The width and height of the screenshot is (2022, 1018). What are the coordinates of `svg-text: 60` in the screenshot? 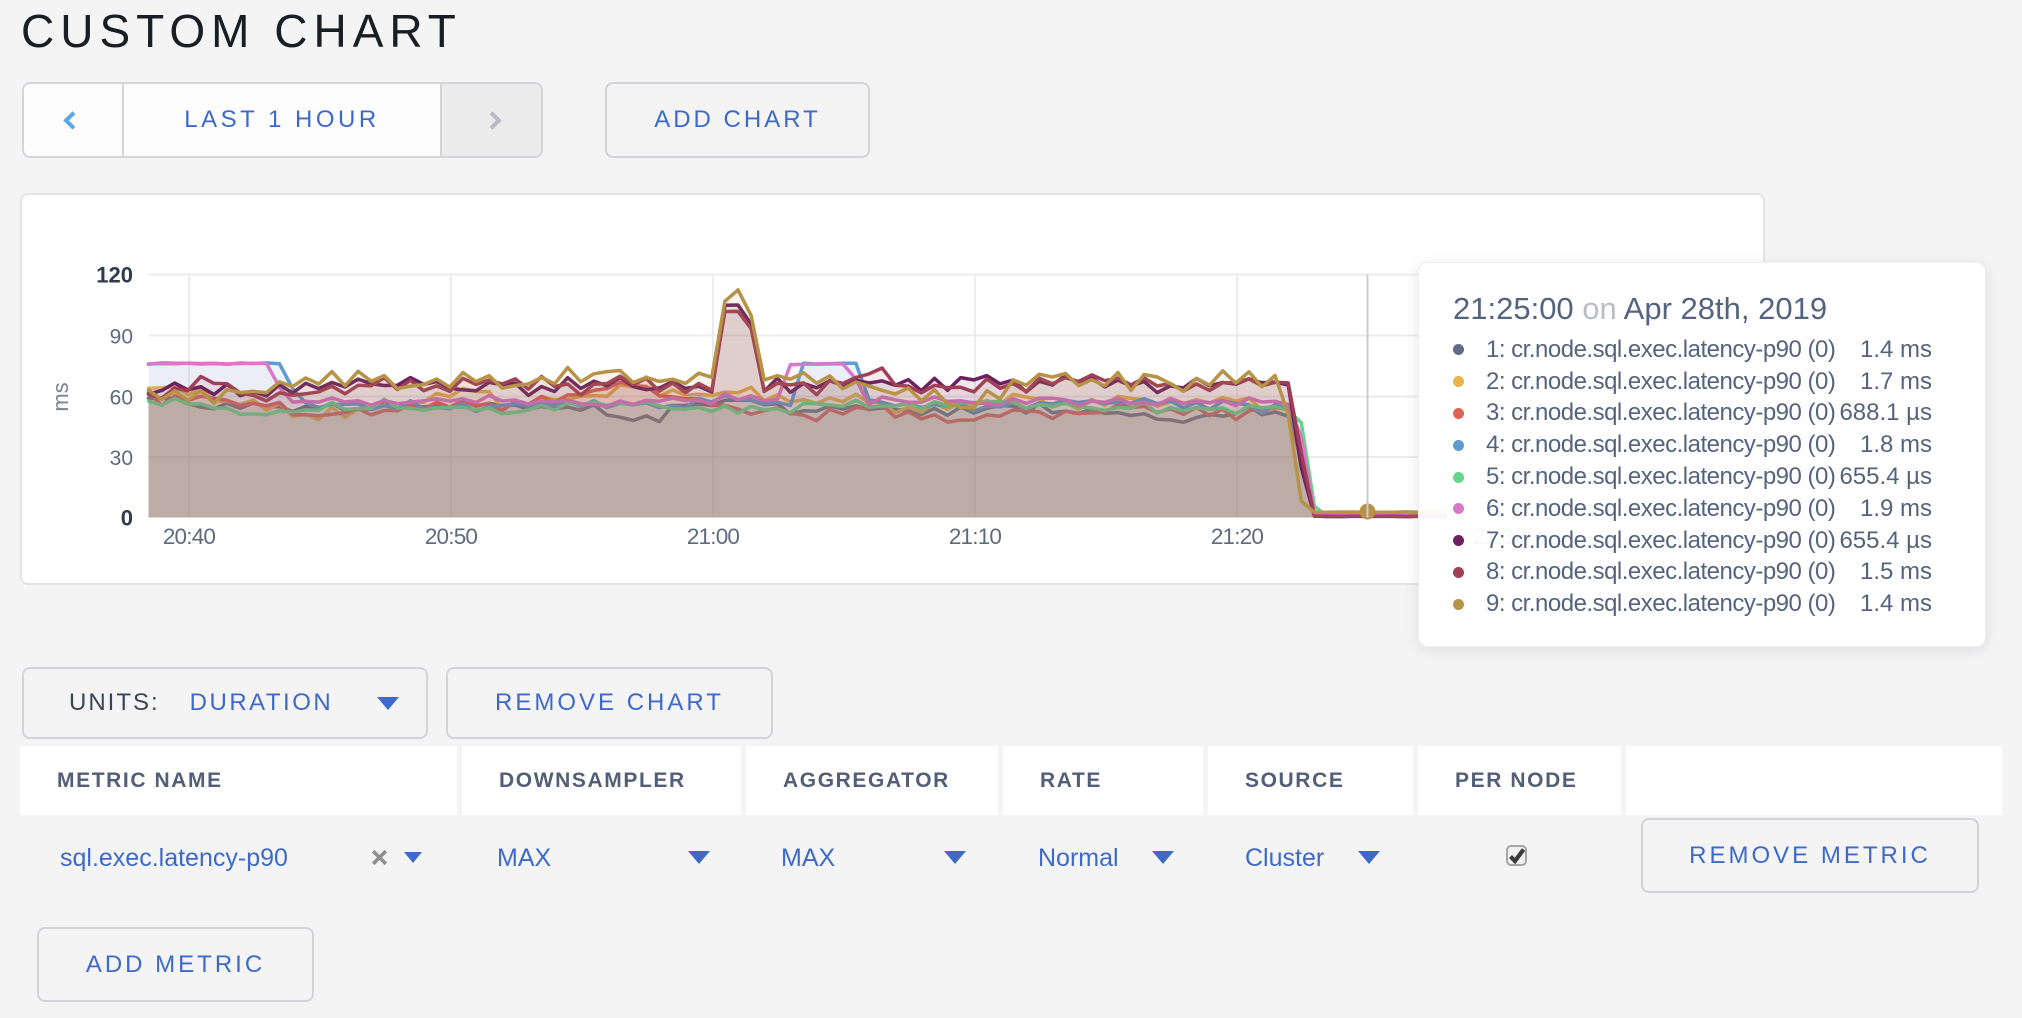 It's located at (121, 398).